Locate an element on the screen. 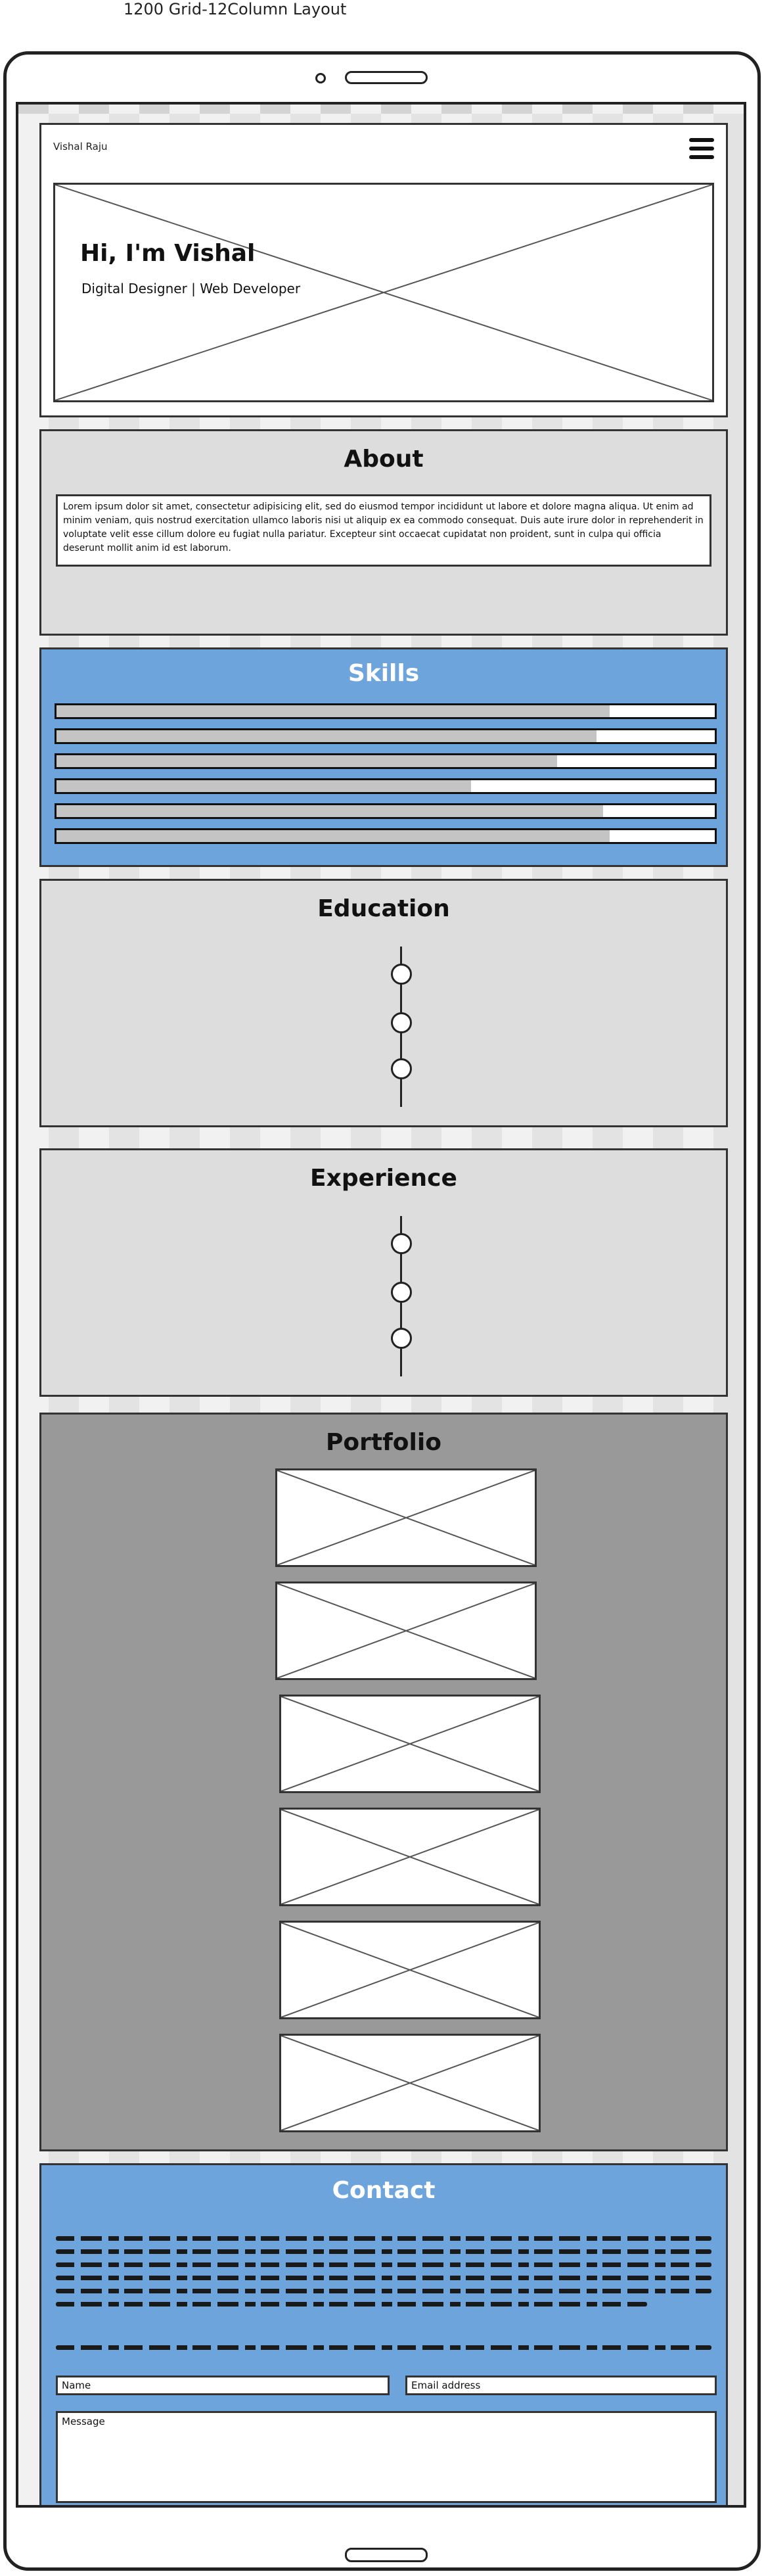  name-input is located at coordinates (223, 2385).